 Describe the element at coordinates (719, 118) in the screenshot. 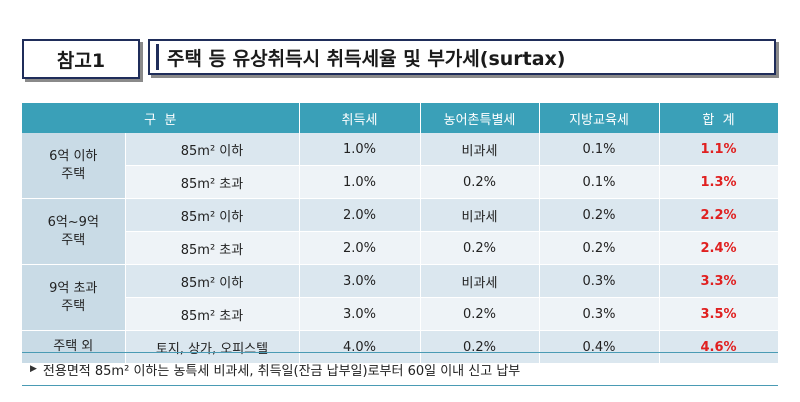

I see `column-header-total: 합 계` at that location.